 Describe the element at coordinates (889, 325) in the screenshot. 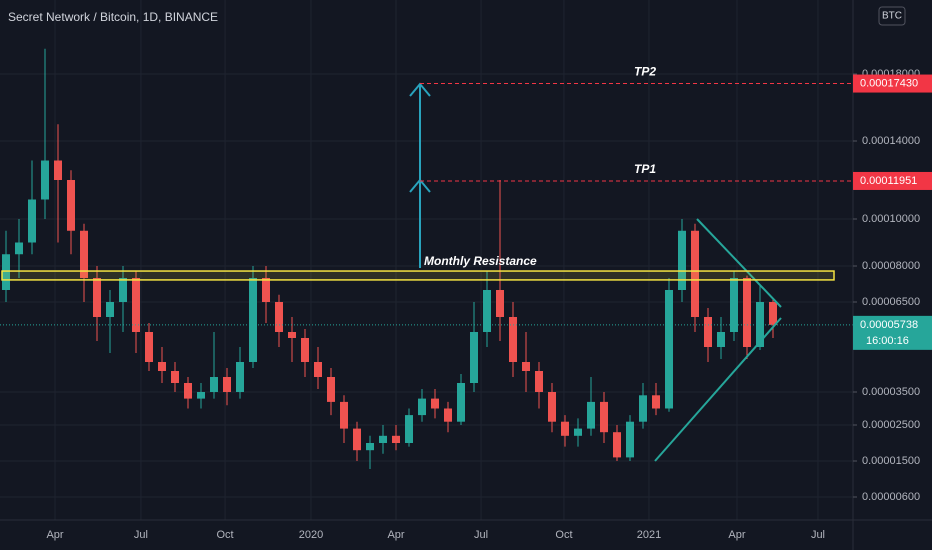

I see `price-tag-label: 0.00005738` at that location.